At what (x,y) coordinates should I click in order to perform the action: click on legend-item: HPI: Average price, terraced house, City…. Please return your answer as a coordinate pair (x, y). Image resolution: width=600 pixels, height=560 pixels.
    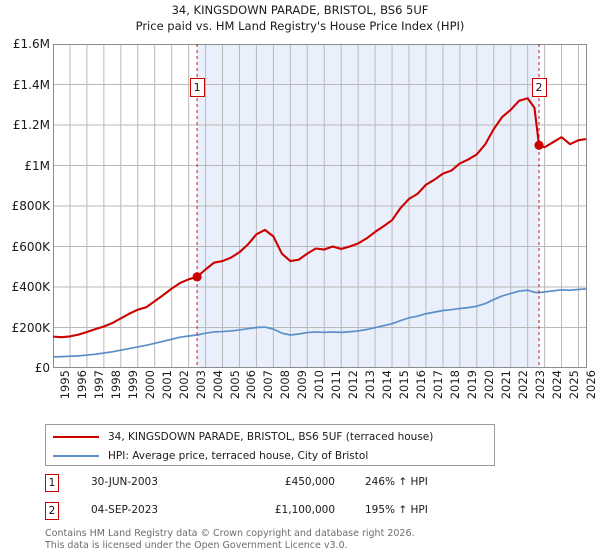
    Looking at the image, I should click on (273, 455).